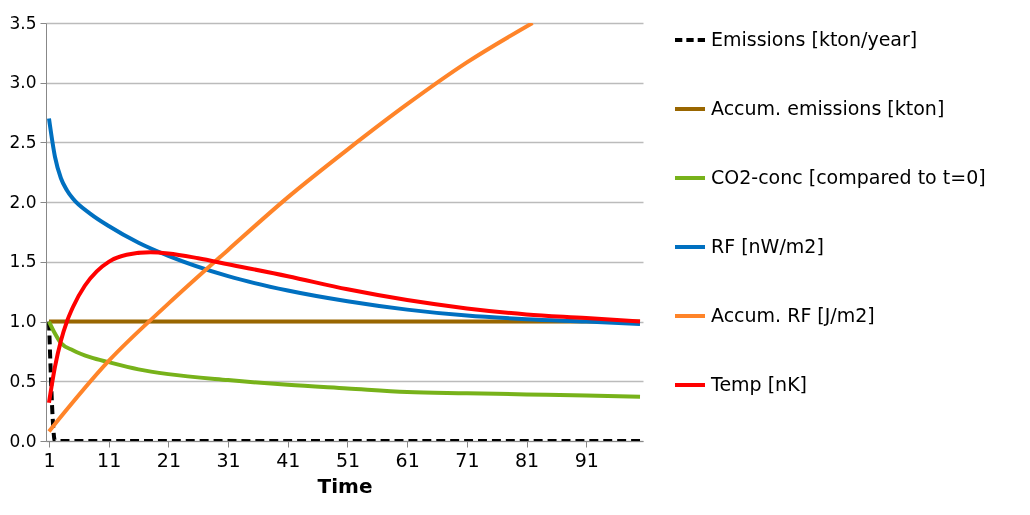 This screenshot has width=1030, height=515. I want to click on x-tick-label: 21, so click(168, 459).